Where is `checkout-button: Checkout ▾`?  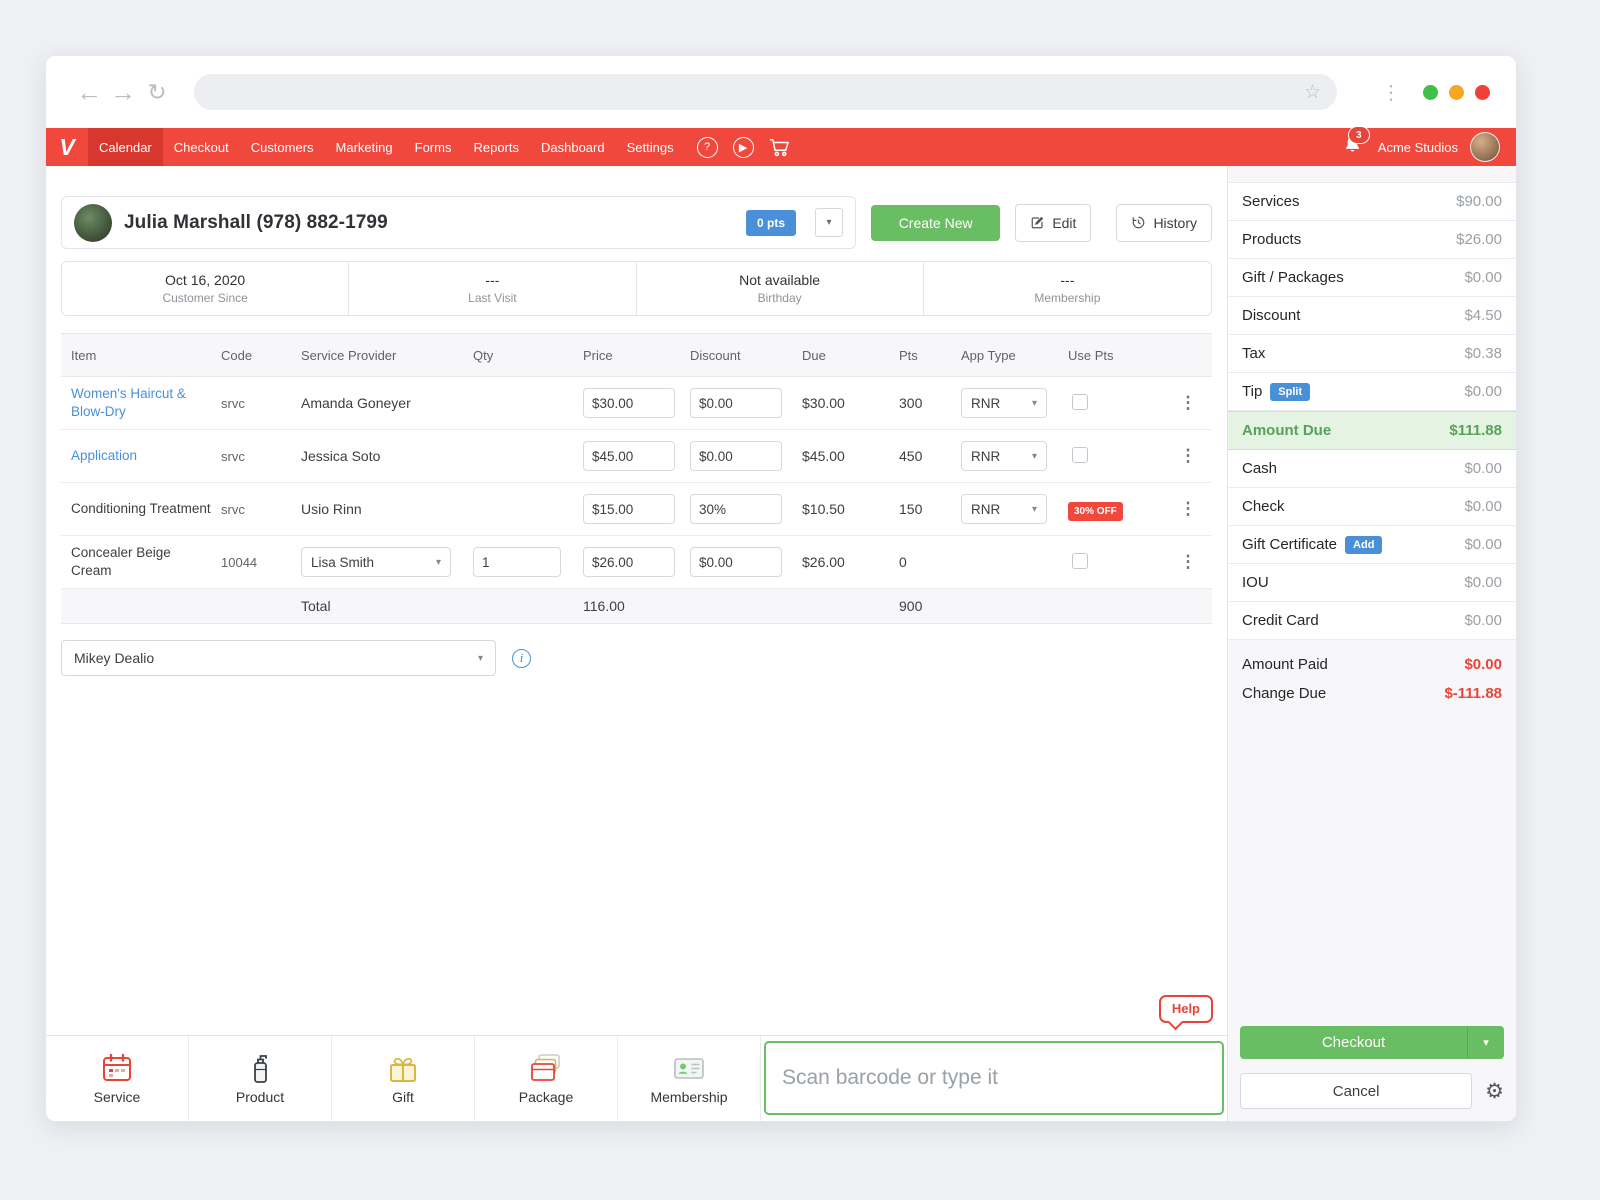
checkout-button: Checkout ▾ is located at coordinates (1372, 1042).